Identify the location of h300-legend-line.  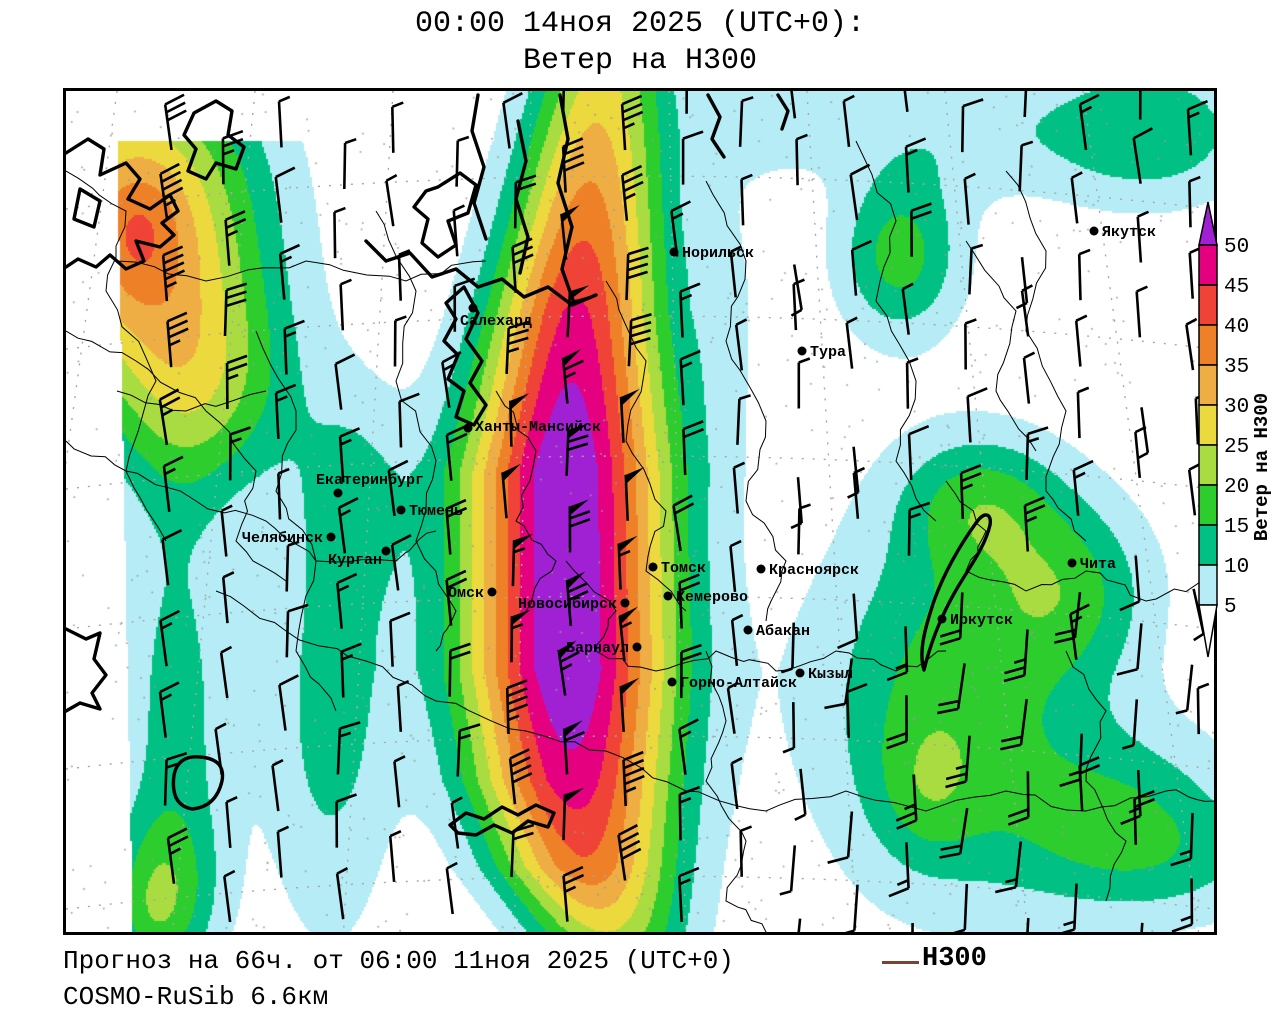
(900, 962).